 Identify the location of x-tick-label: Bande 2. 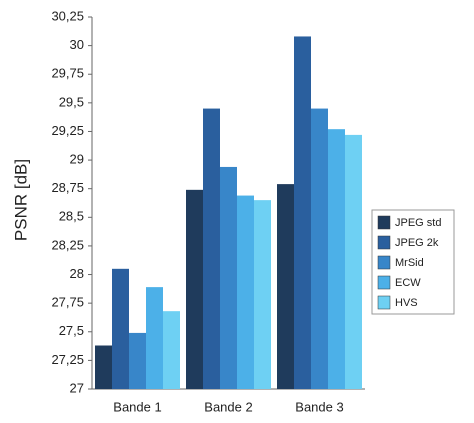
(228, 406).